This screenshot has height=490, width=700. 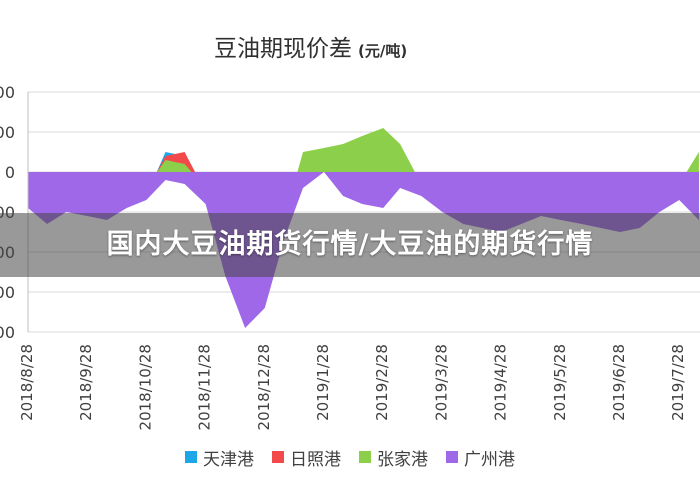 I want to click on x-tick-label-7: 2019/3/28, so click(x=441, y=382).